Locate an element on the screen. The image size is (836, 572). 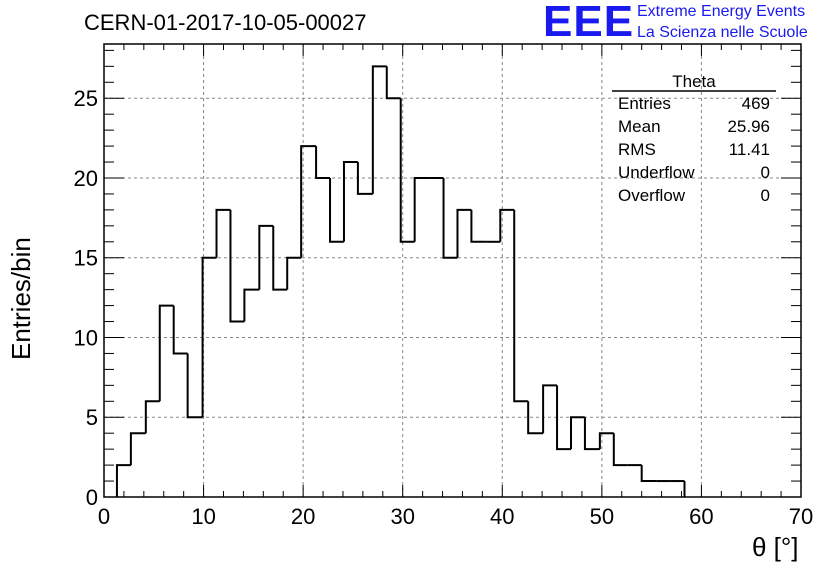
chart-title: CERN-01-2017-10-05-00027 is located at coordinates (225, 22).